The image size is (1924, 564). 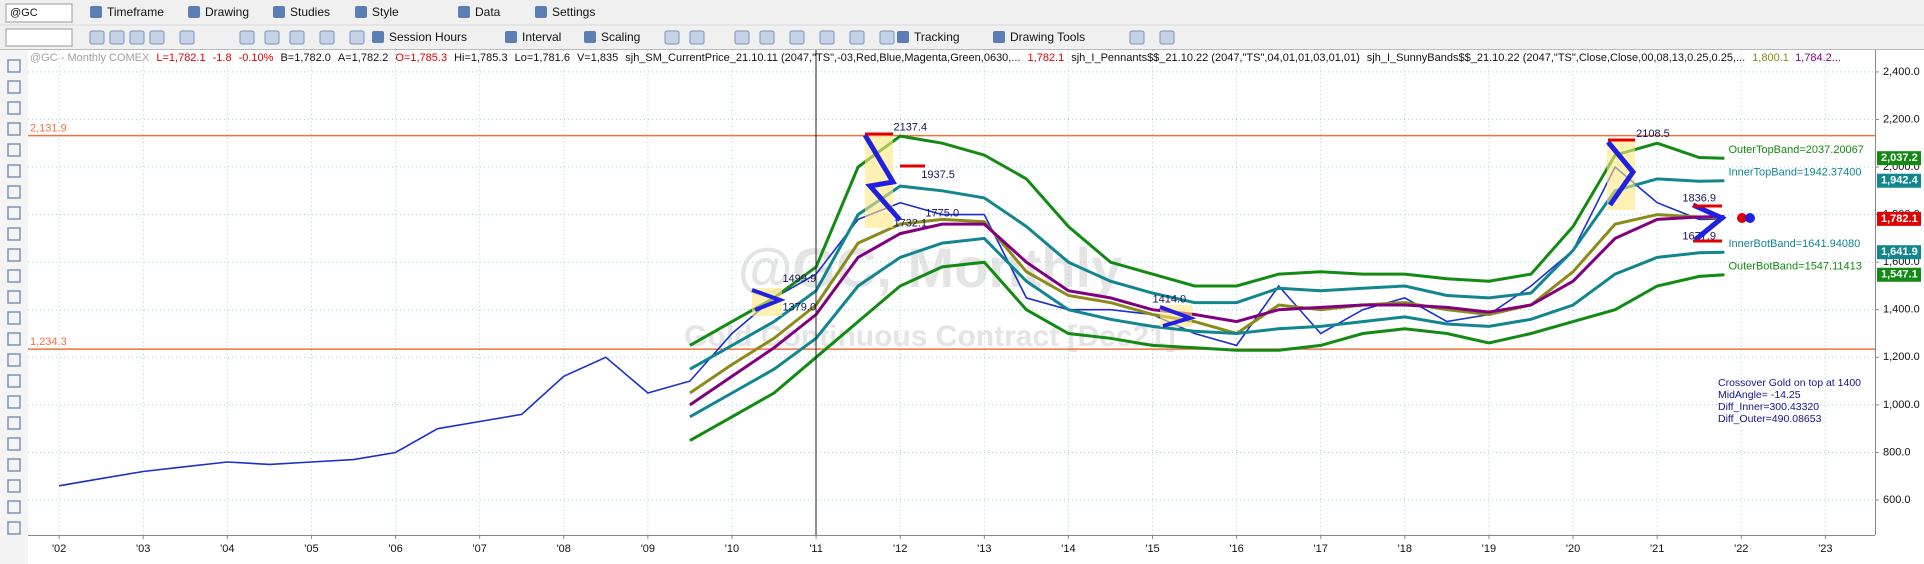 I want to click on input-box, so click(x=39, y=37).